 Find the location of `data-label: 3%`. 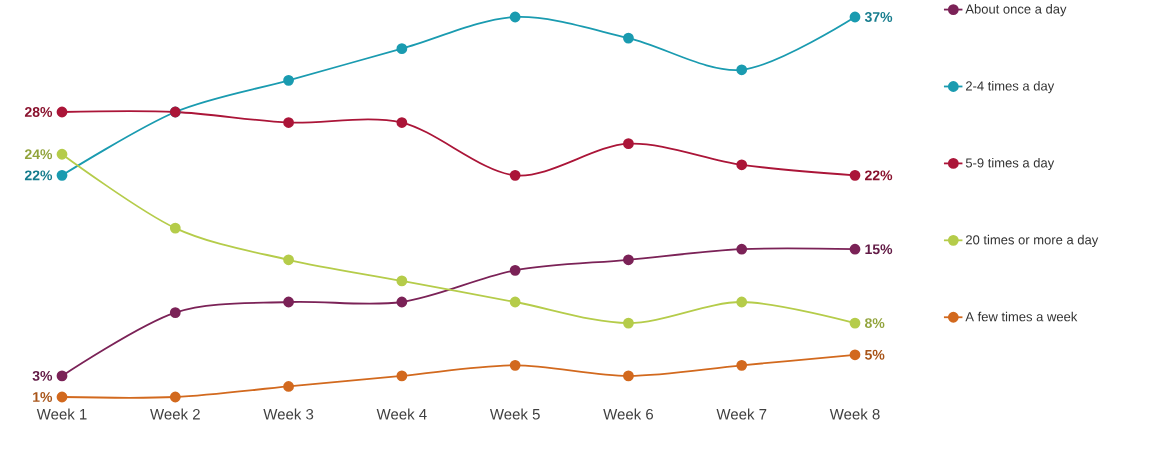

data-label: 3% is located at coordinates (42, 375).